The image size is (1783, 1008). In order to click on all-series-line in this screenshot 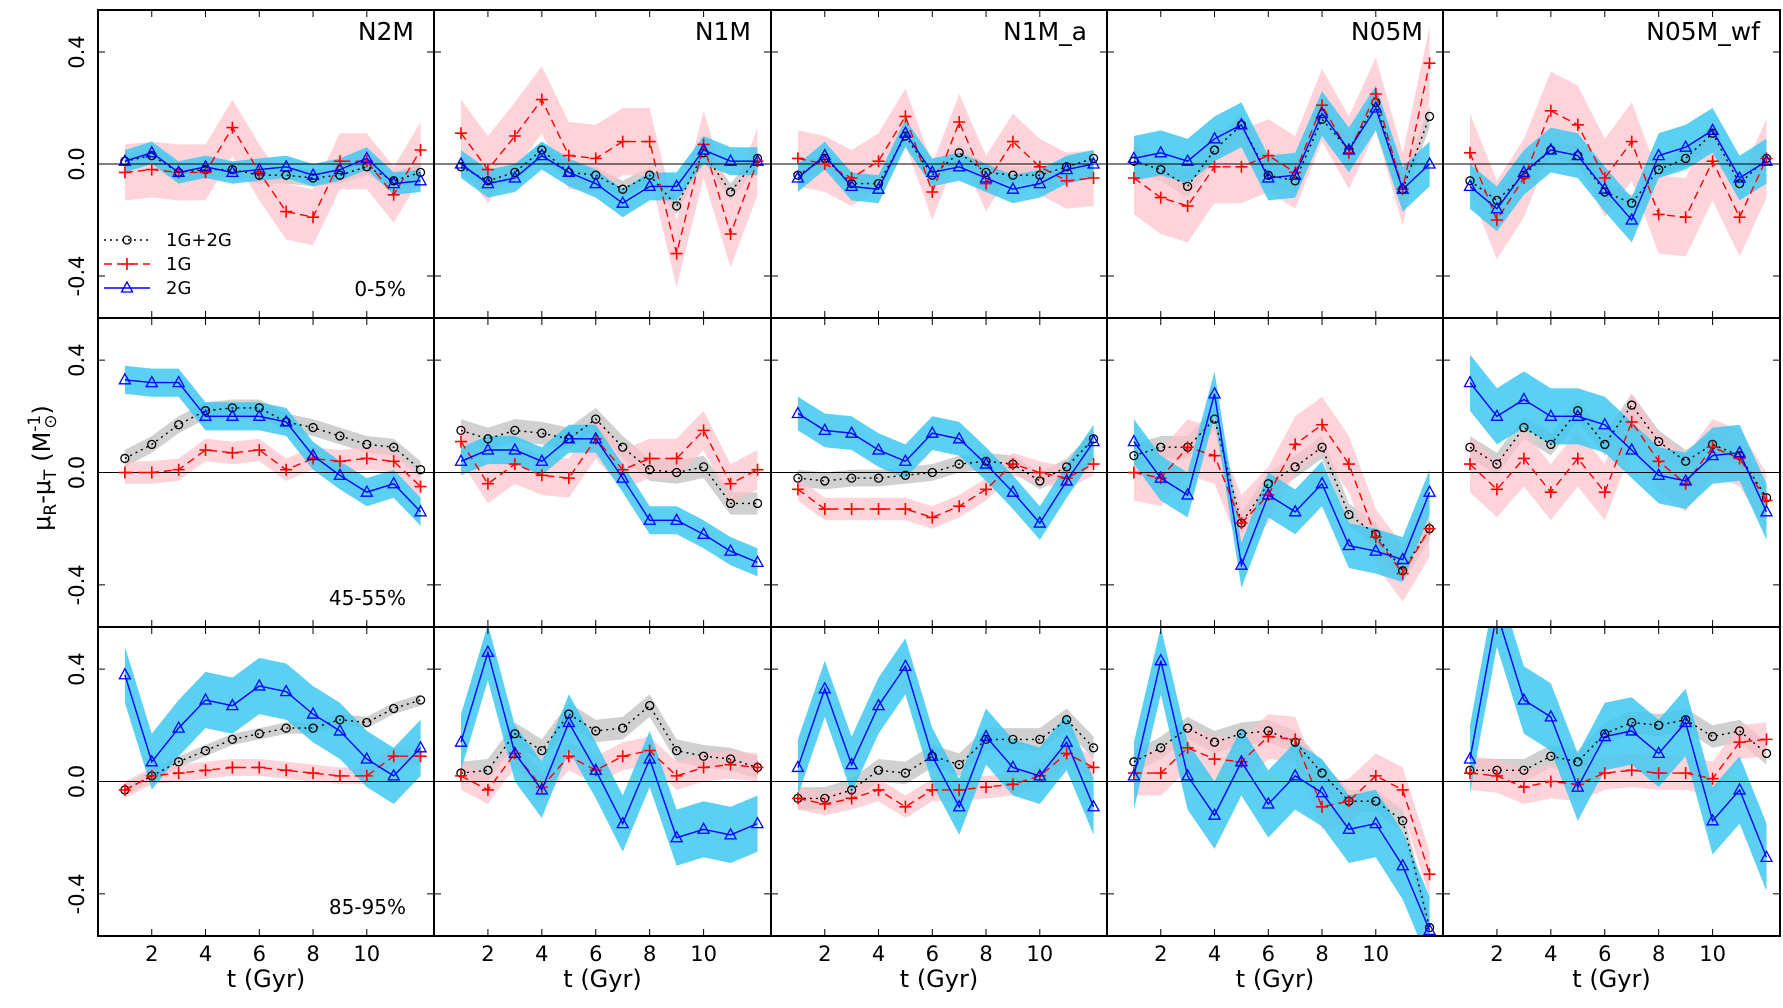, I will do `click(609, 461)`.